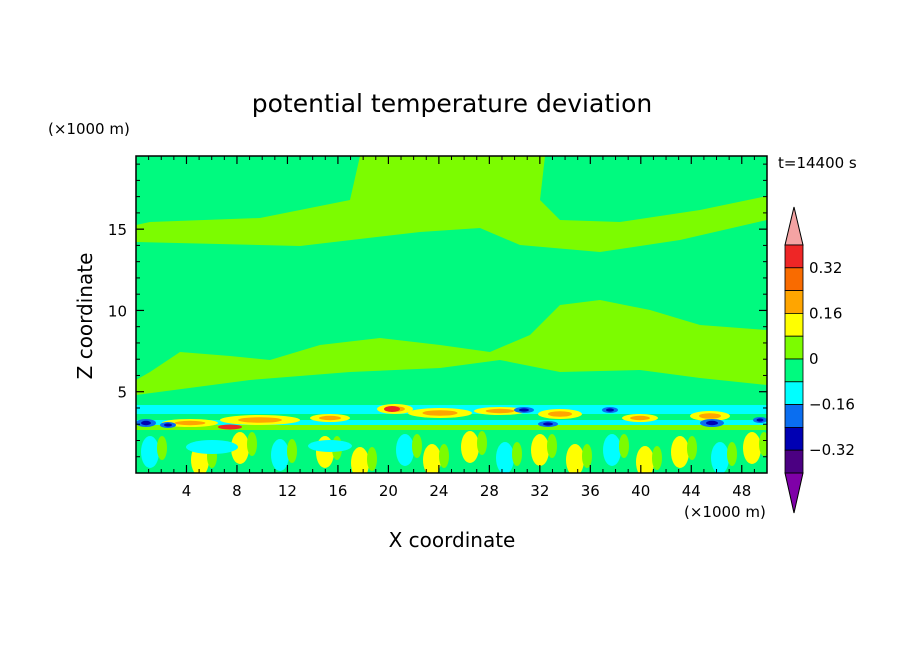 The height and width of the screenshot is (654, 904). What do you see at coordinates (237, 491) in the screenshot?
I see `x-tick-label: 8` at bounding box center [237, 491].